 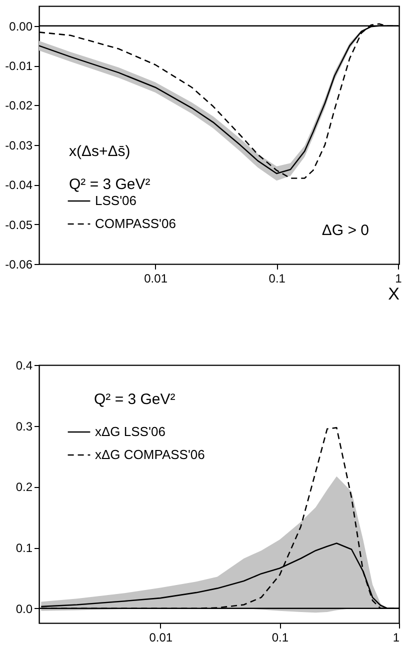 I want to click on annotation: ΔG > 0, so click(x=345, y=230).